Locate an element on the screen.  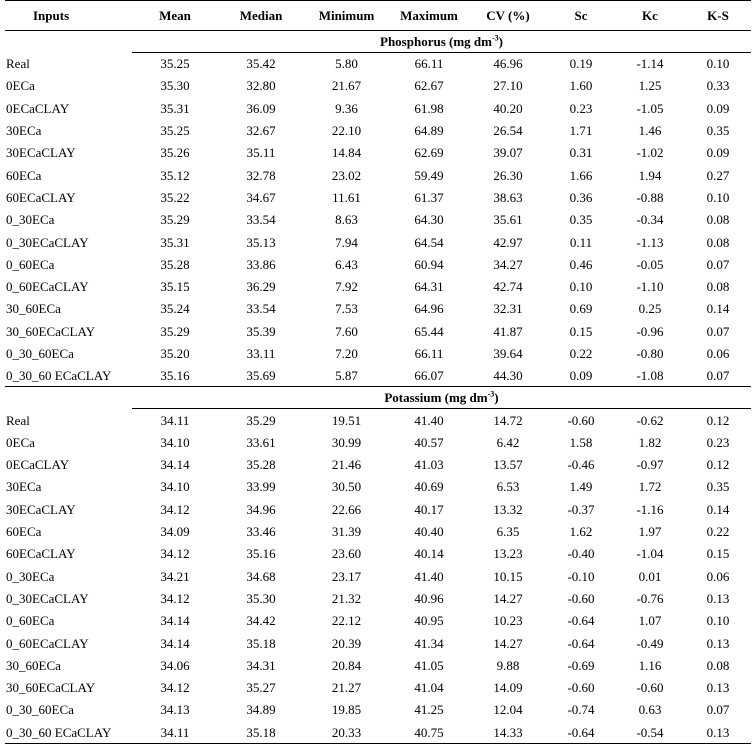
cell-cv: 13.32 is located at coordinates (508, 509).